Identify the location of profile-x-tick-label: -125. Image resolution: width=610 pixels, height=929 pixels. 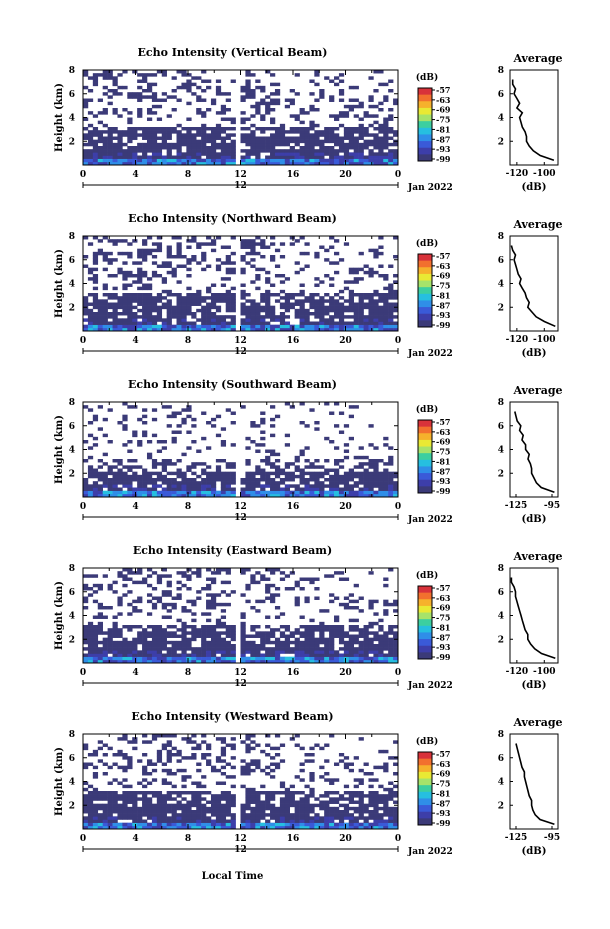
(516, 838).